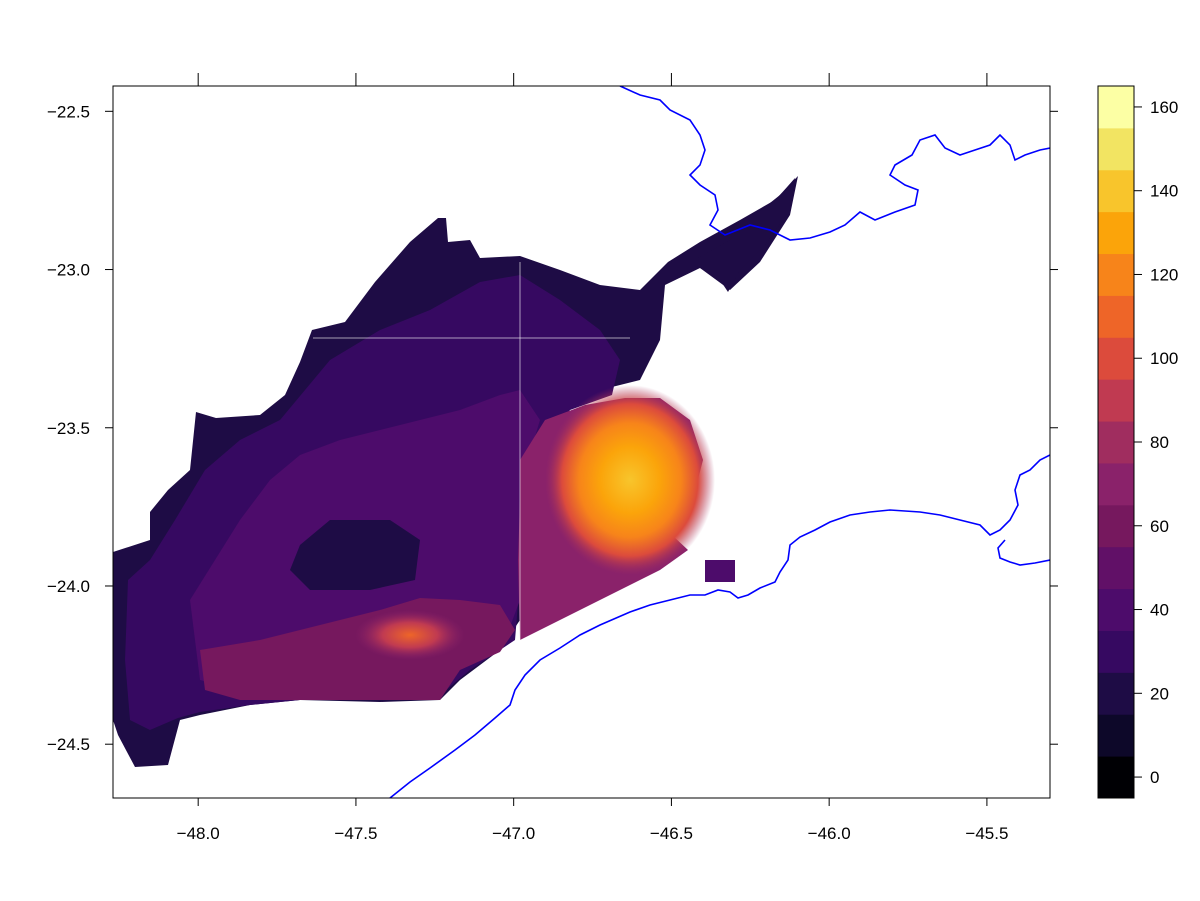 The image size is (1200, 901). What do you see at coordinates (1023, 552) in the screenshot?
I see `coastline-far-east` at bounding box center [1023, 552].